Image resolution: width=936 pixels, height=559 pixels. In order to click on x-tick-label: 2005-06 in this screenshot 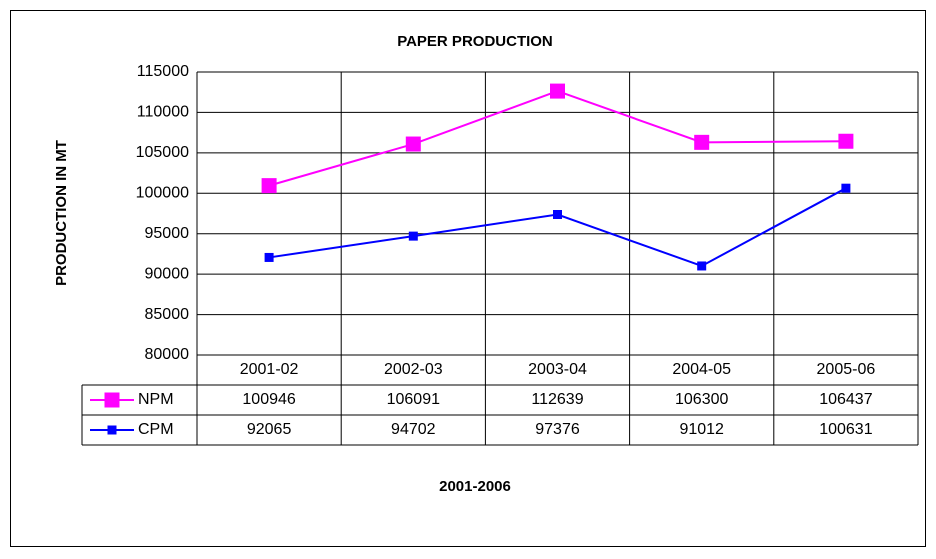, I will do `click(846, 369)`.